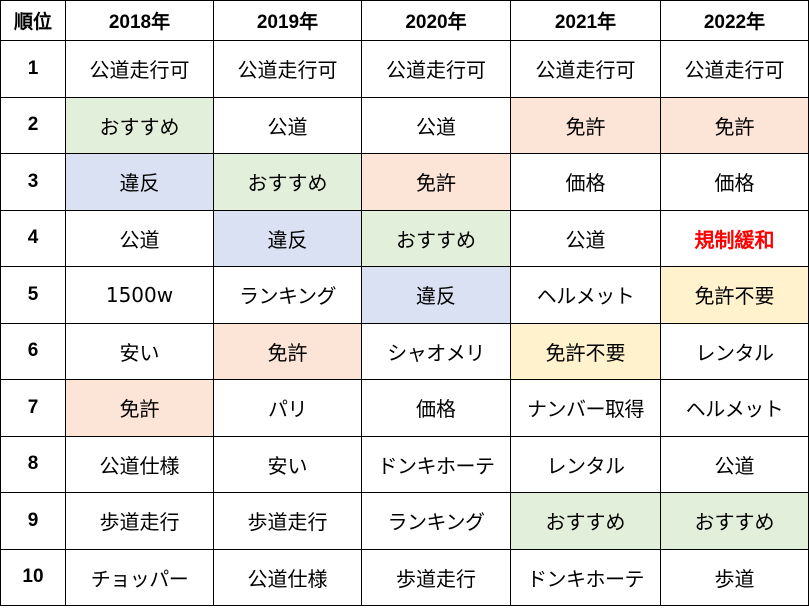  I want to click on table-row: 10 チョッパー 公道仕様 歩道走行 ドンキホーテ 歩道, so click(404, 577).